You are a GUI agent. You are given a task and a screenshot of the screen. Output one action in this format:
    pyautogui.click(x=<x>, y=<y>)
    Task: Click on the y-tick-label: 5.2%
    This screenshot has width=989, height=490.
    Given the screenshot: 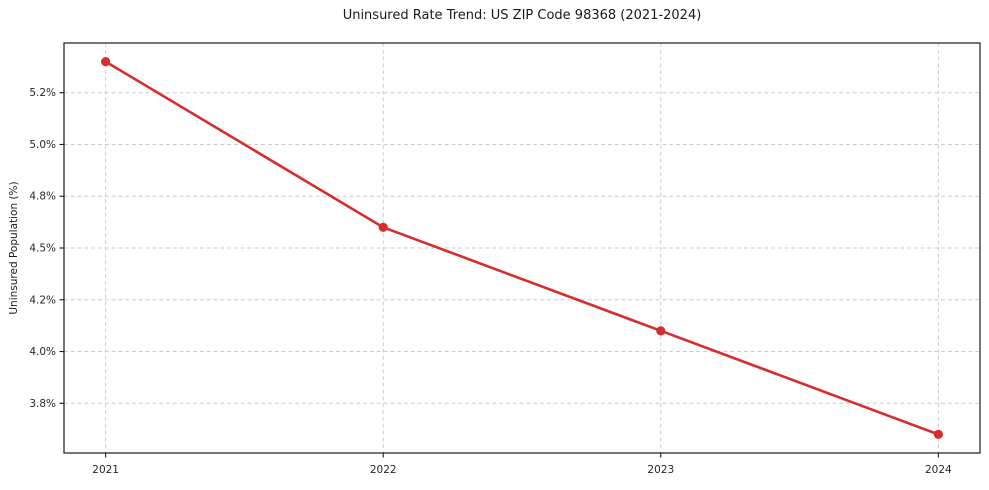 What is the action you would take?
    pyautogui.click(x=42, y=93)
    